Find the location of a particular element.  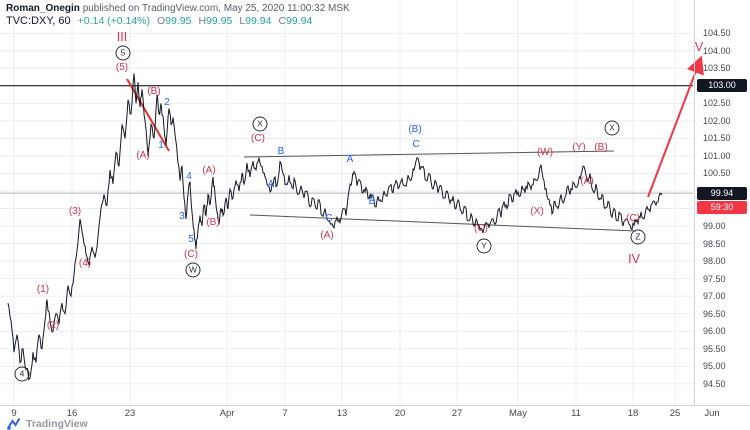

price-axis-label: 101.00 is located at coordinates (717, 155).